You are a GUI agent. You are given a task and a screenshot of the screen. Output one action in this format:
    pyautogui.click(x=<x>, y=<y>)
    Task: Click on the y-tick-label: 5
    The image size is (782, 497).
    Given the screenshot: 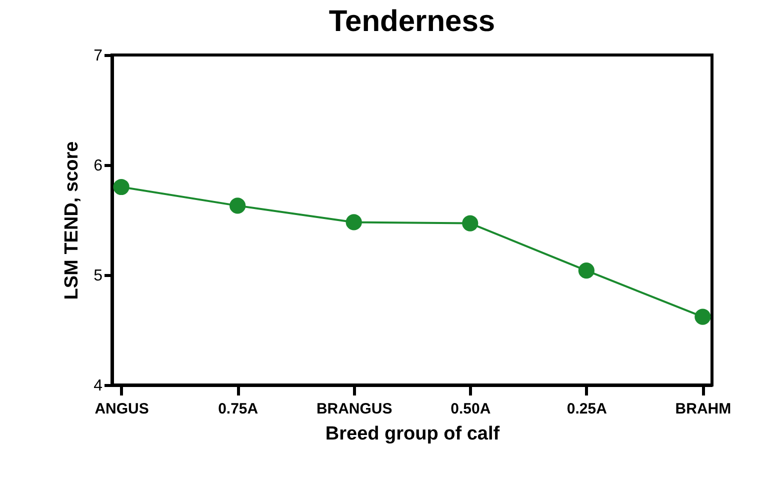 What is the action you would take?
    pyautogui.click(x=98, y=276)
    